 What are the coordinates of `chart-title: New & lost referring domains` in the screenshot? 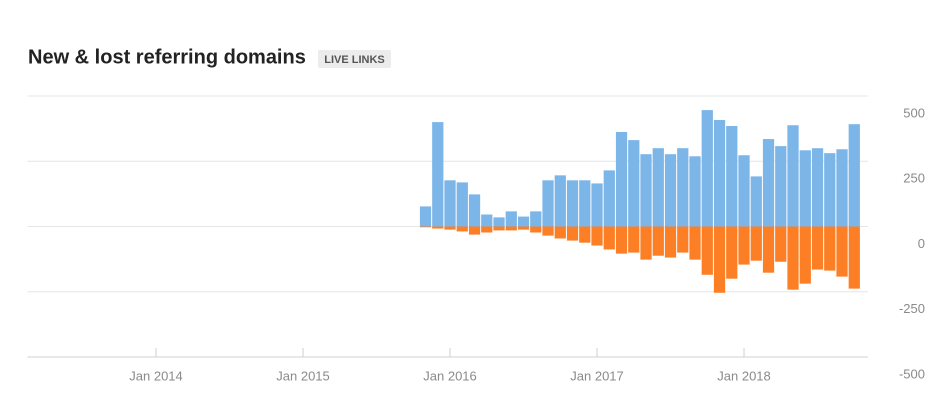 It's located at (167, 57).